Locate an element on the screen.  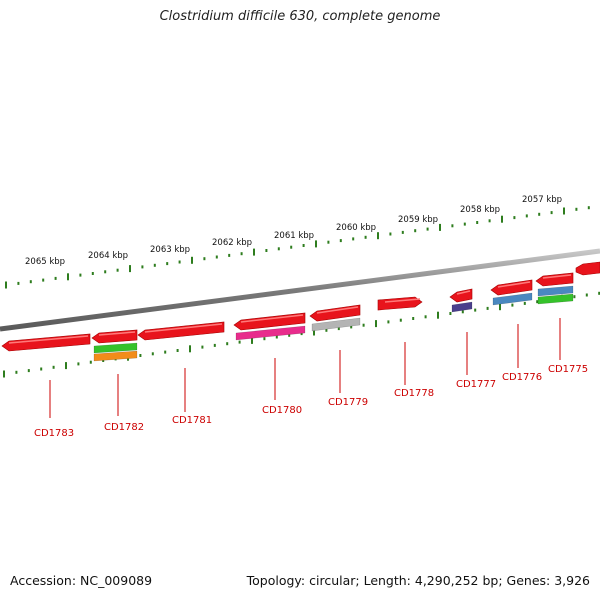
gene-label-cd1783: CD1783 is located at coordinates (54, 433).